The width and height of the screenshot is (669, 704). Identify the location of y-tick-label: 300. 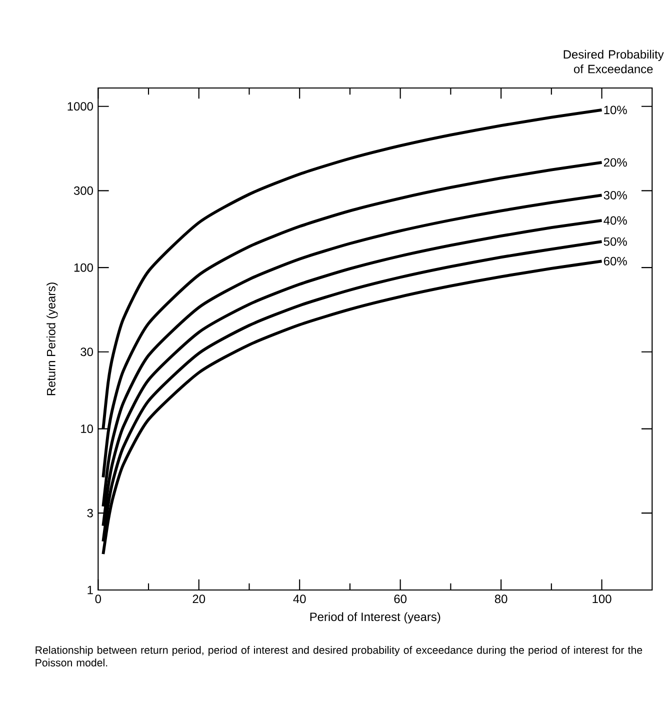
(83, 190).